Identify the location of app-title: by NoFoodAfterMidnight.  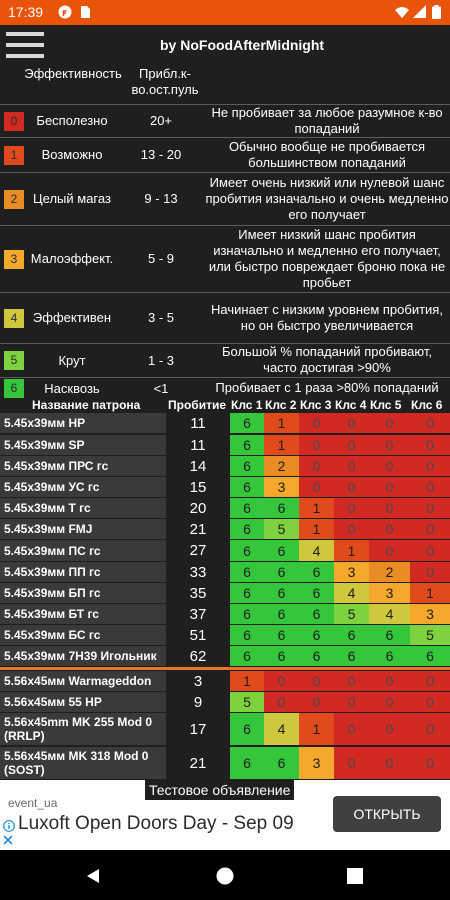
(242, 45).